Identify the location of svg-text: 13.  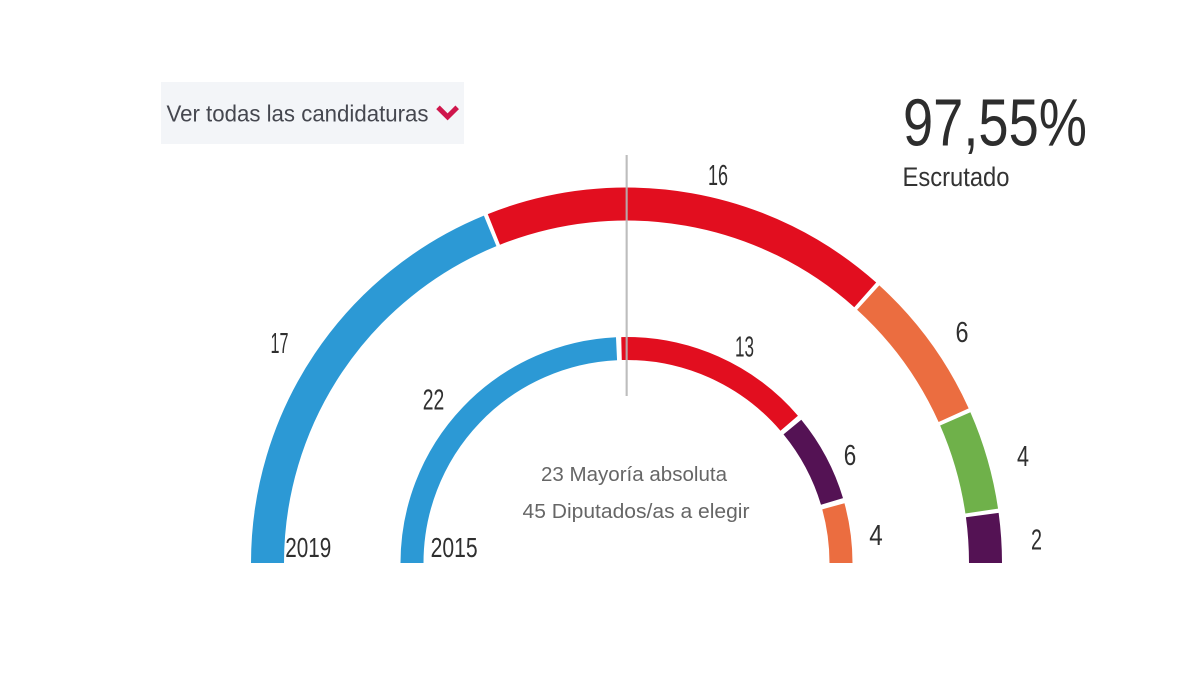
(744, 348).